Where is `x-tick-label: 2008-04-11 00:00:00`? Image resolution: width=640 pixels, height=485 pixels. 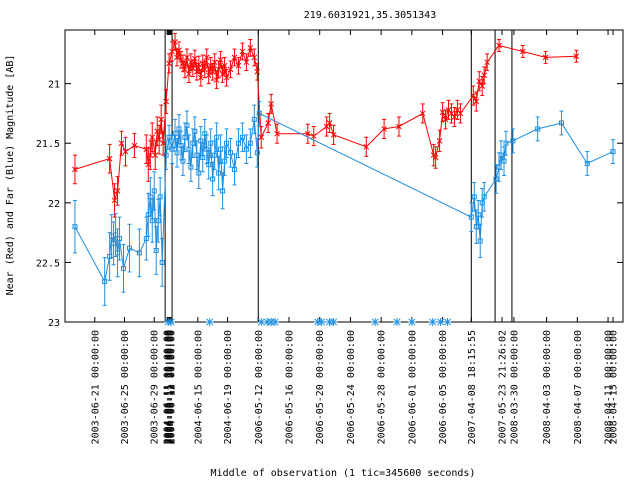 x-tick-label: 2008-04-11 00:00:00 is located at coordinates (609, 387).